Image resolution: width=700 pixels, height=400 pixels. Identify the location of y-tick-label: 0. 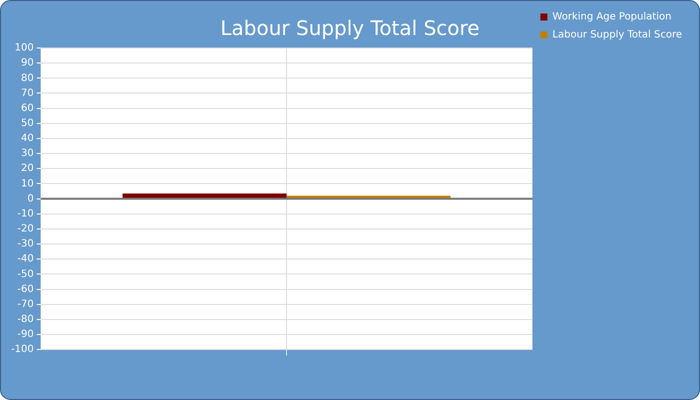
(30, 198).